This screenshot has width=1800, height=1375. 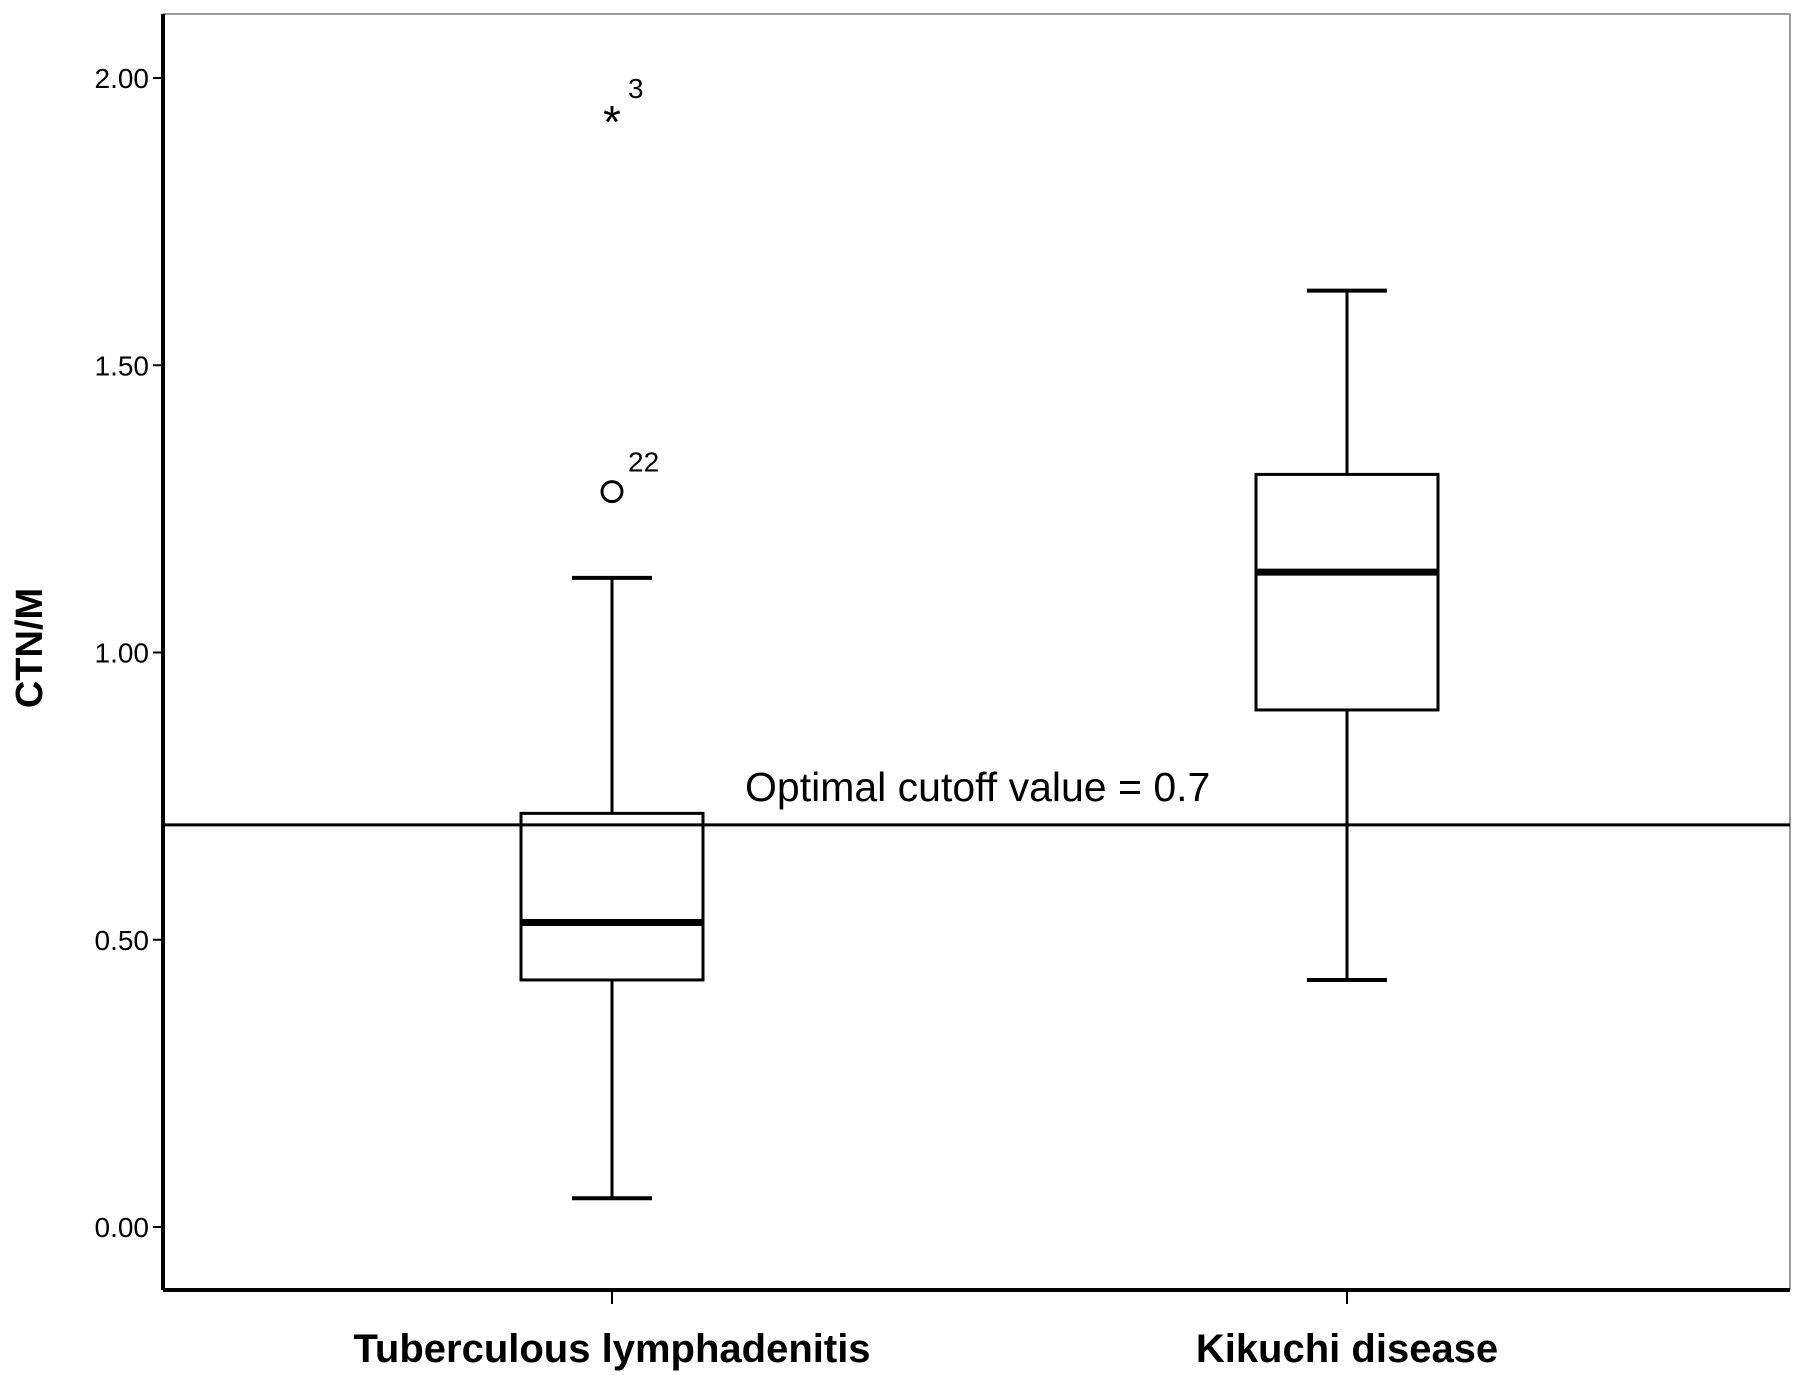 What do you see at coordinates (30, 648) in the screenshot?
I see `y-axis-title: CTN/M` at bounding box center [30, 648].